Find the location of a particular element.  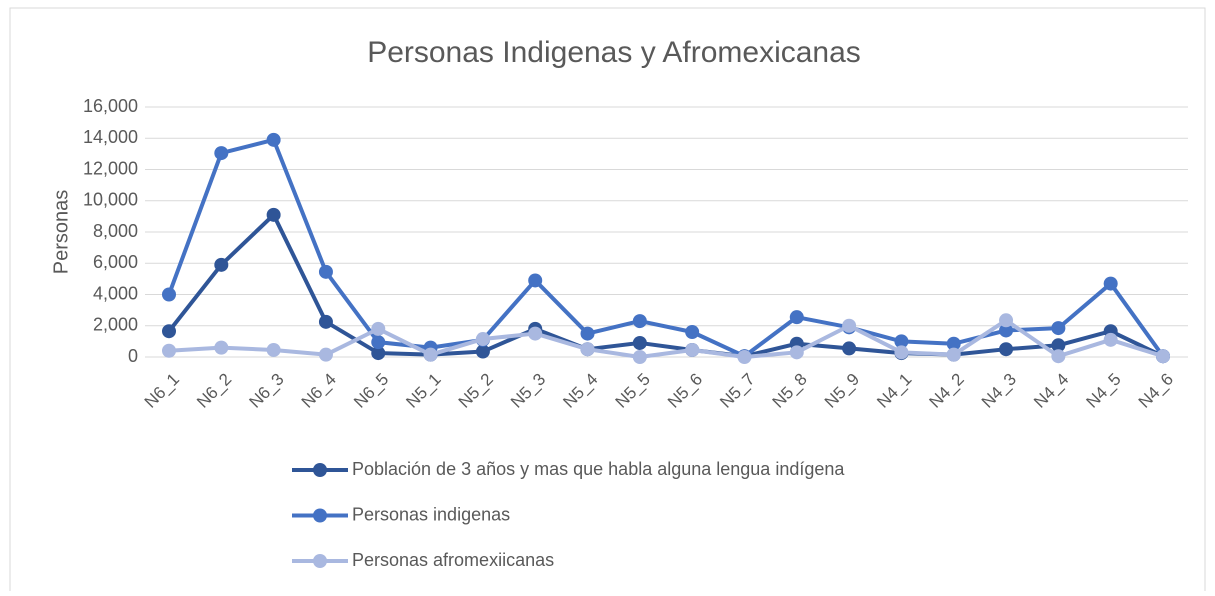

y-tick-label: 2,000 is located at coordinates (115, 325).